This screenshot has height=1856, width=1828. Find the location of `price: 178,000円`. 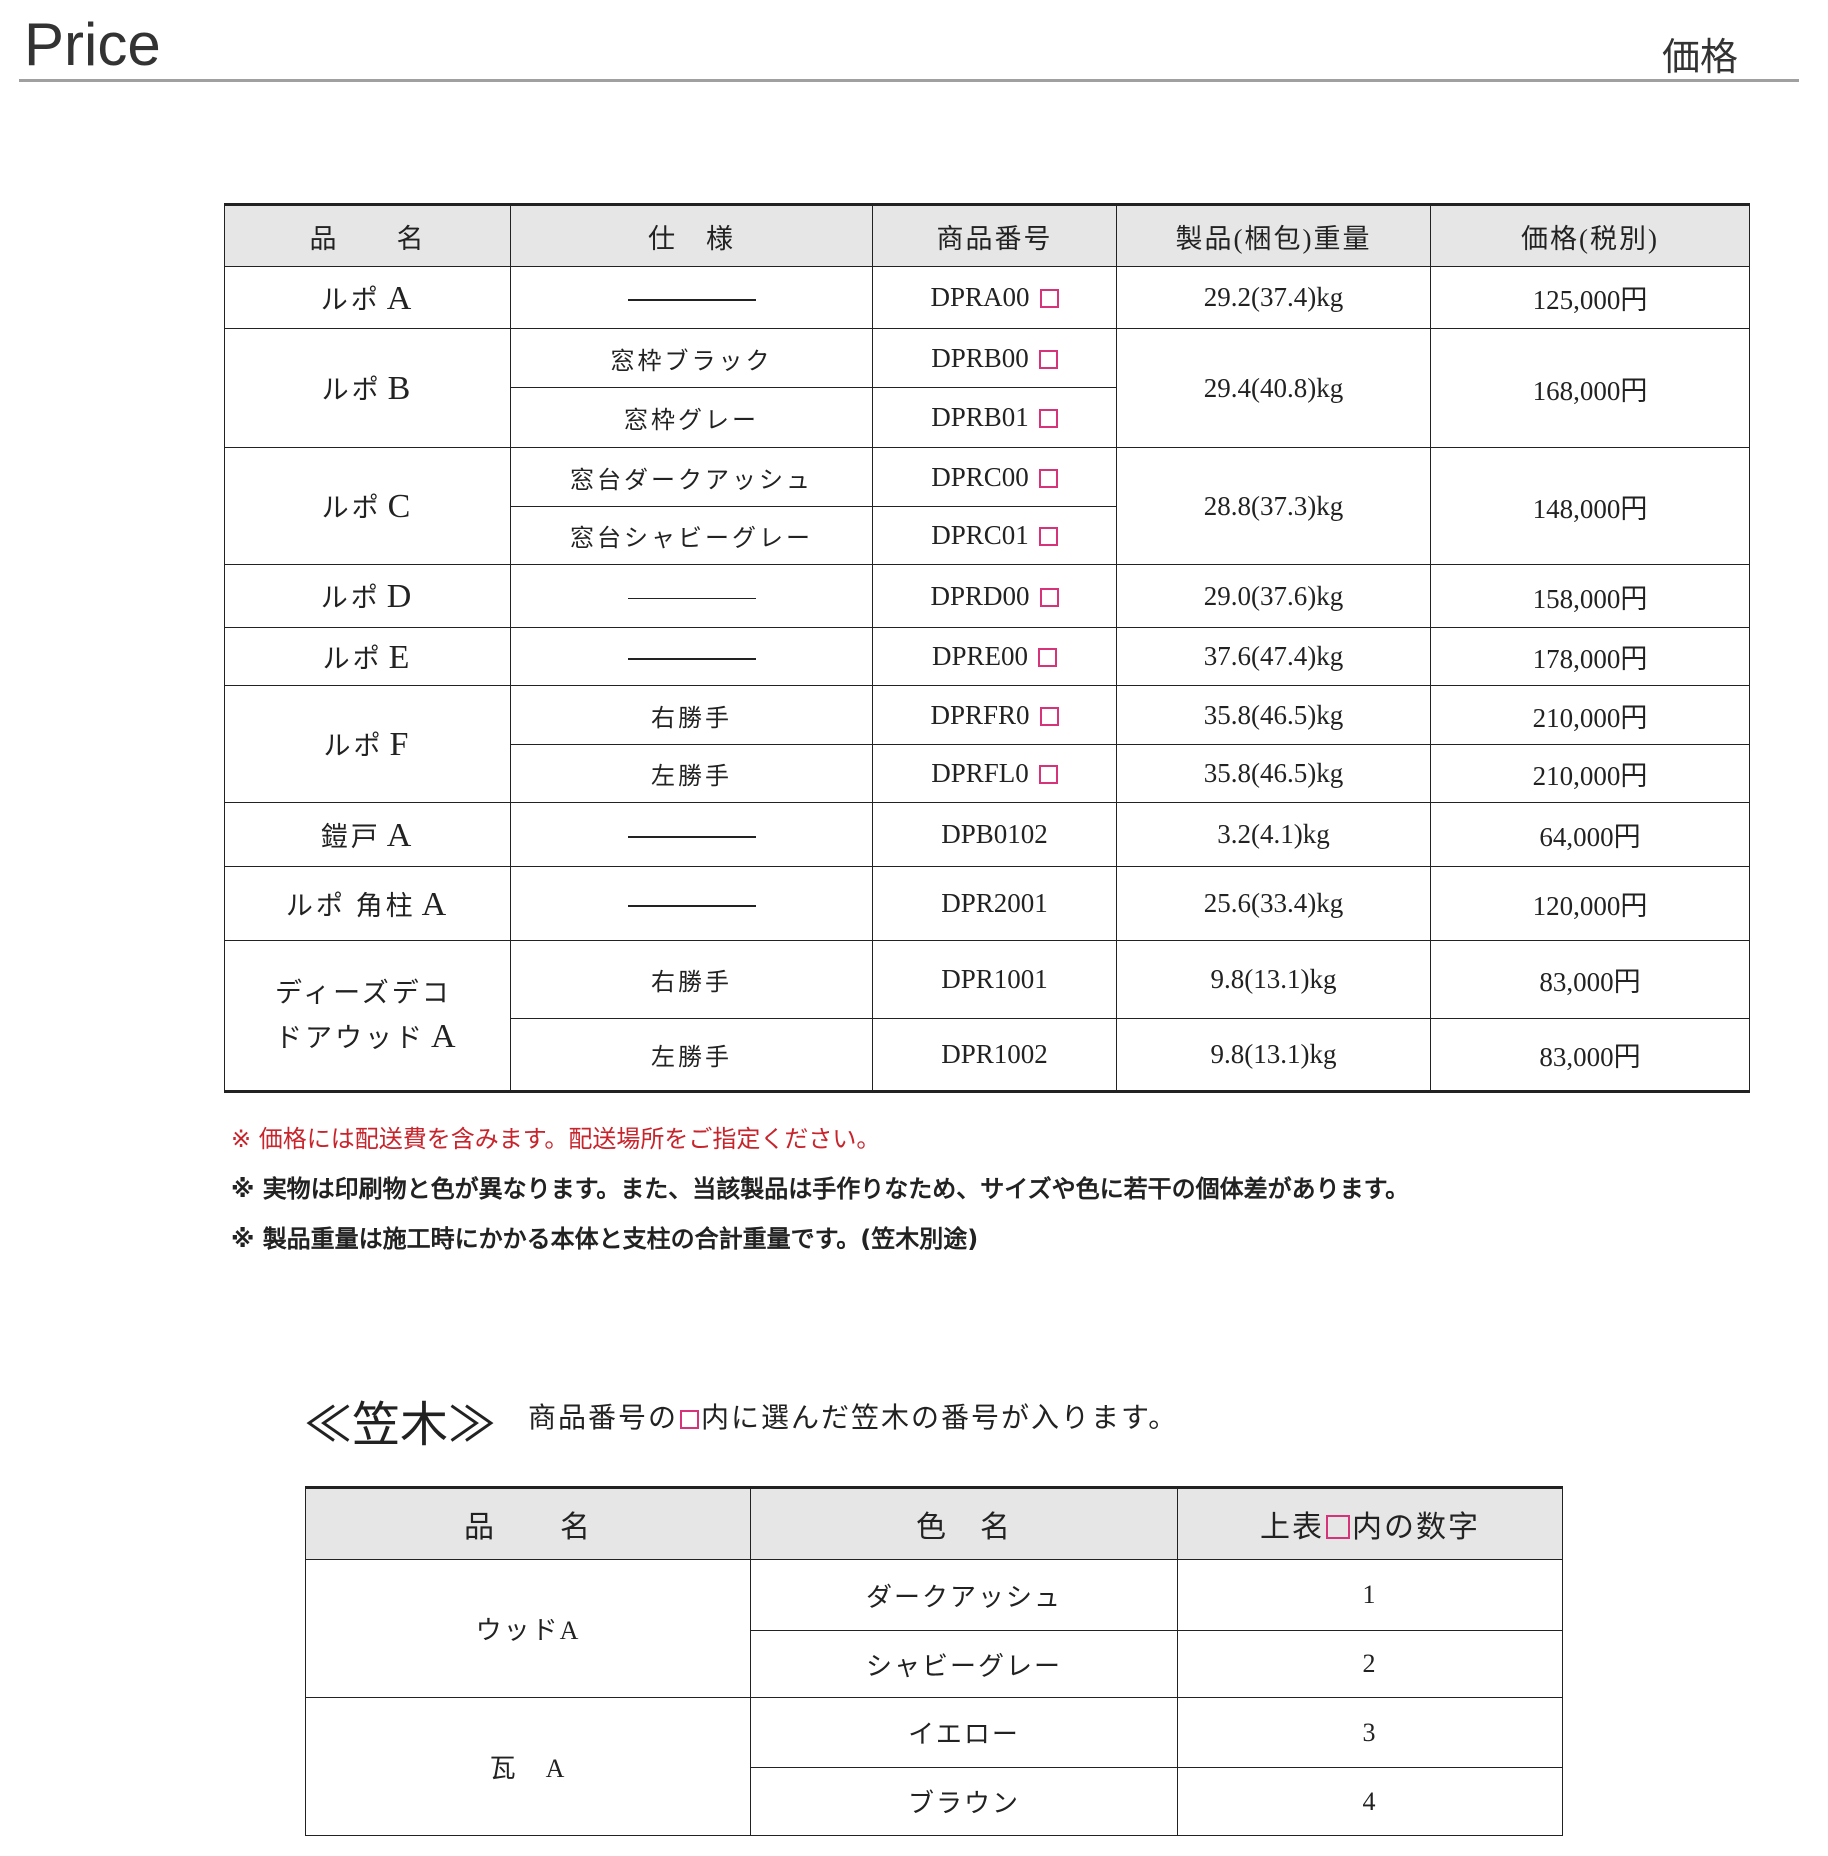

price: 178,000円 is located at coordinates (1590, 656).